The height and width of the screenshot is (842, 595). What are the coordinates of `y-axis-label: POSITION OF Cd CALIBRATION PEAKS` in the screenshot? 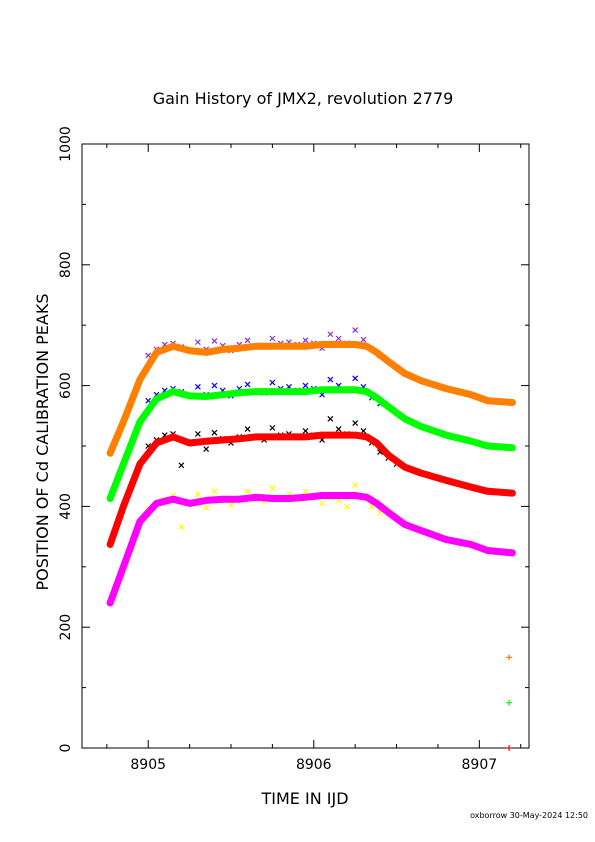 It's located at (42, 442).